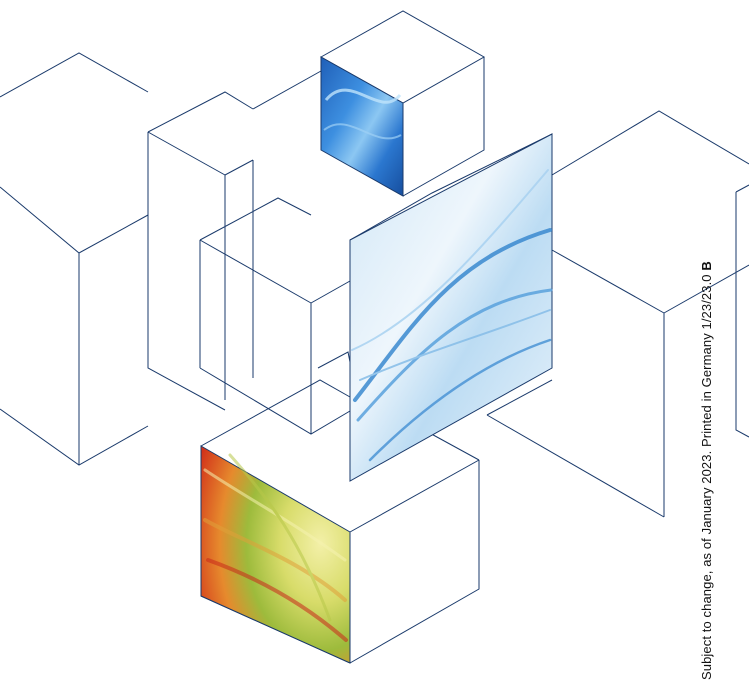 The height and width of the screenshot is (693, 749). What do you see at coordinates (706, 266) in the screenshot?
I see `legal-note-bold: B` at bounding box center [706, 266].